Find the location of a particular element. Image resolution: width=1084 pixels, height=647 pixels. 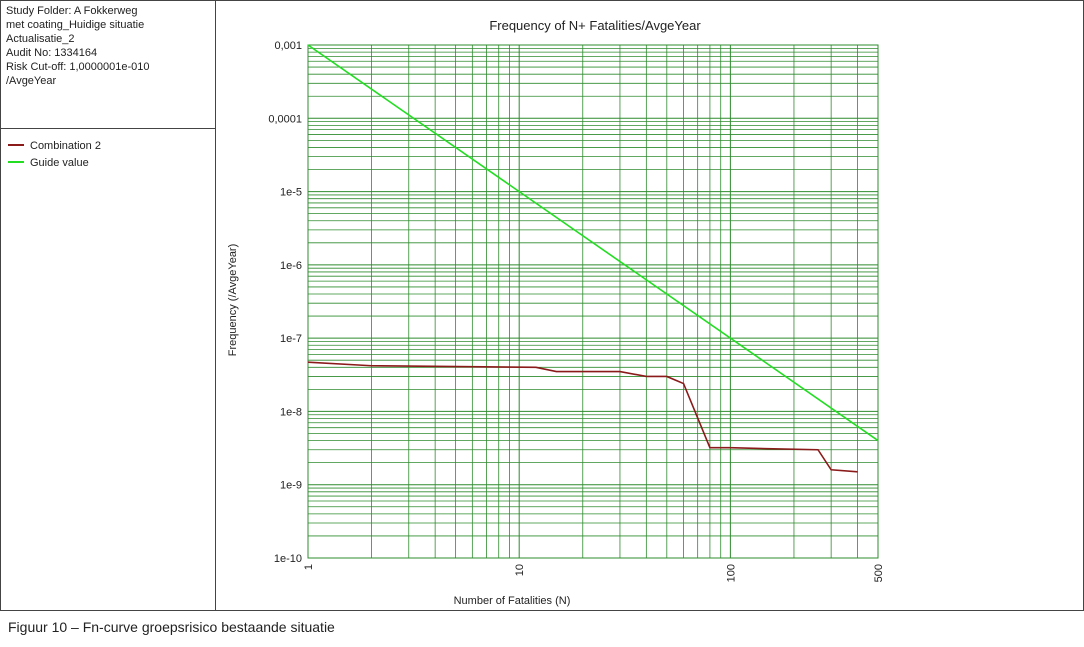

legend-label: Combination 2 is located at coordinates (65, 146).